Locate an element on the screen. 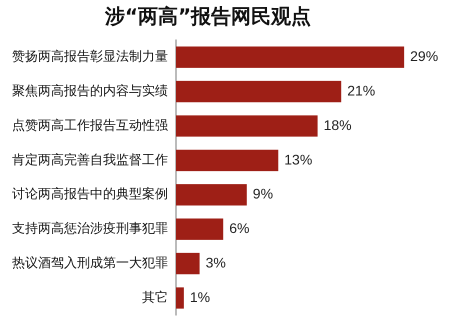 The image size is (456, 331). chart-title: 涉“两高”报告网民观点 is located at coordinates (208, 16).